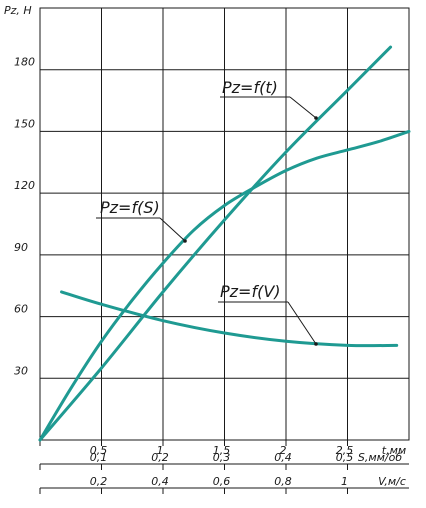  I want to click on y-tick-label: 180, so click(24, 62).